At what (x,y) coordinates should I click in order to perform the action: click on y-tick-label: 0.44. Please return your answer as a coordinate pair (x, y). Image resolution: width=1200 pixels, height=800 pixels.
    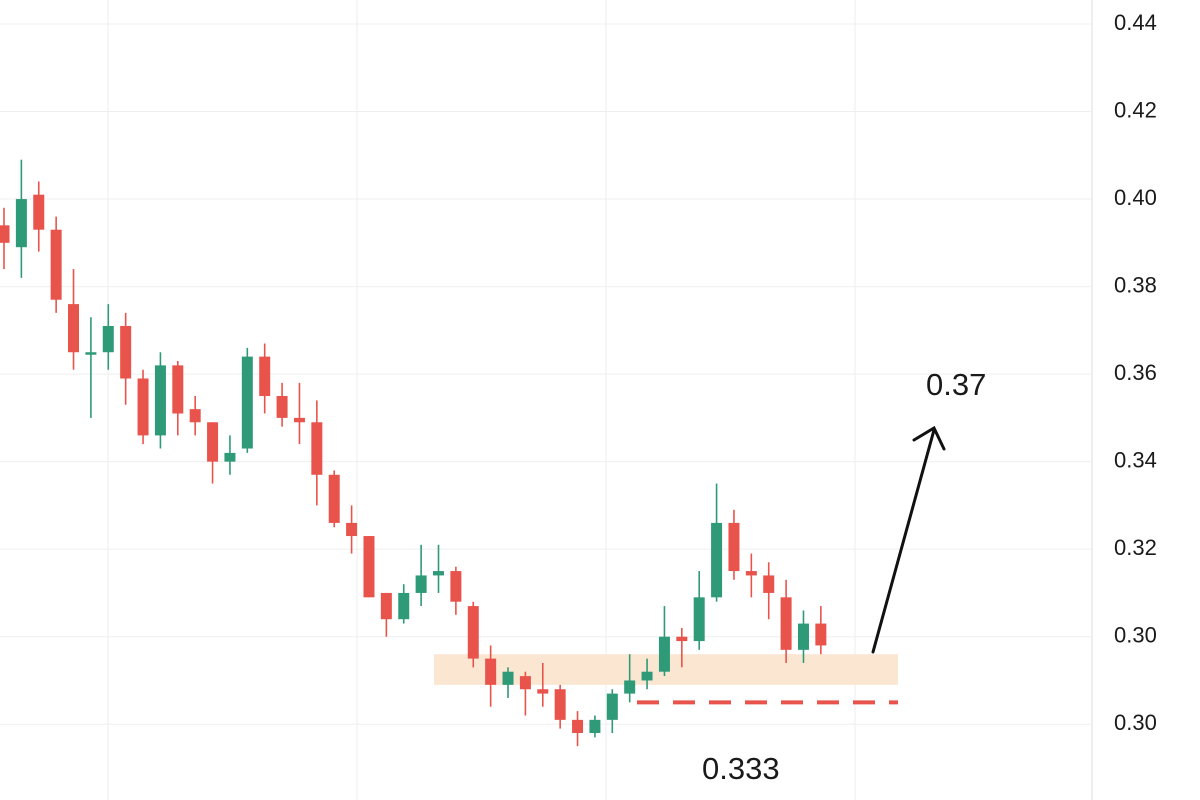
    Looking at the image, I should click on (1135, 22).